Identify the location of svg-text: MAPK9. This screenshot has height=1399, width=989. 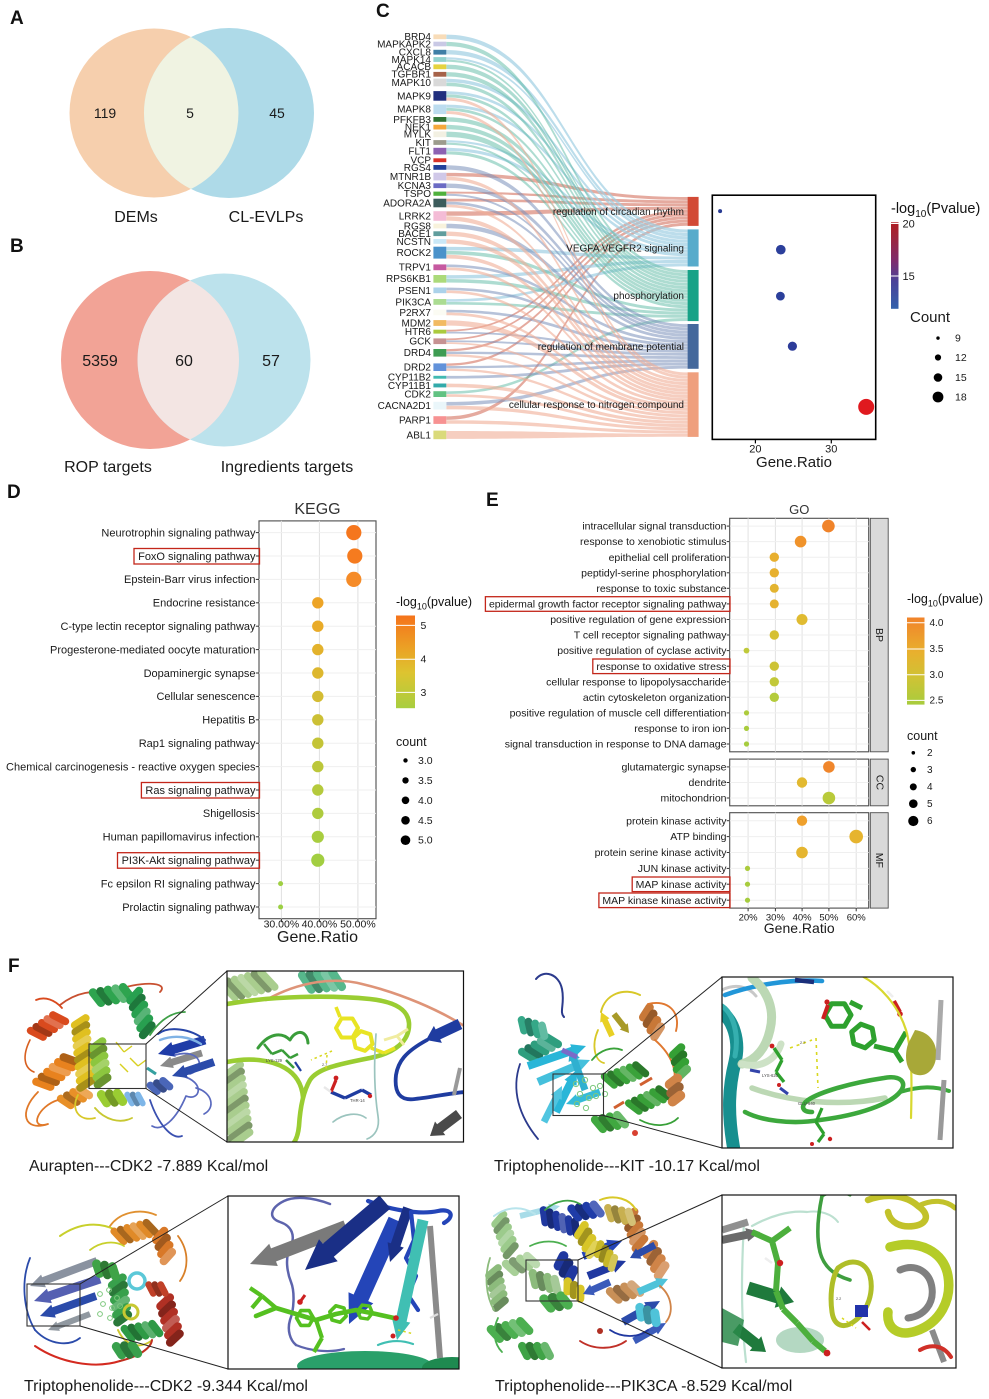
(414, 96).